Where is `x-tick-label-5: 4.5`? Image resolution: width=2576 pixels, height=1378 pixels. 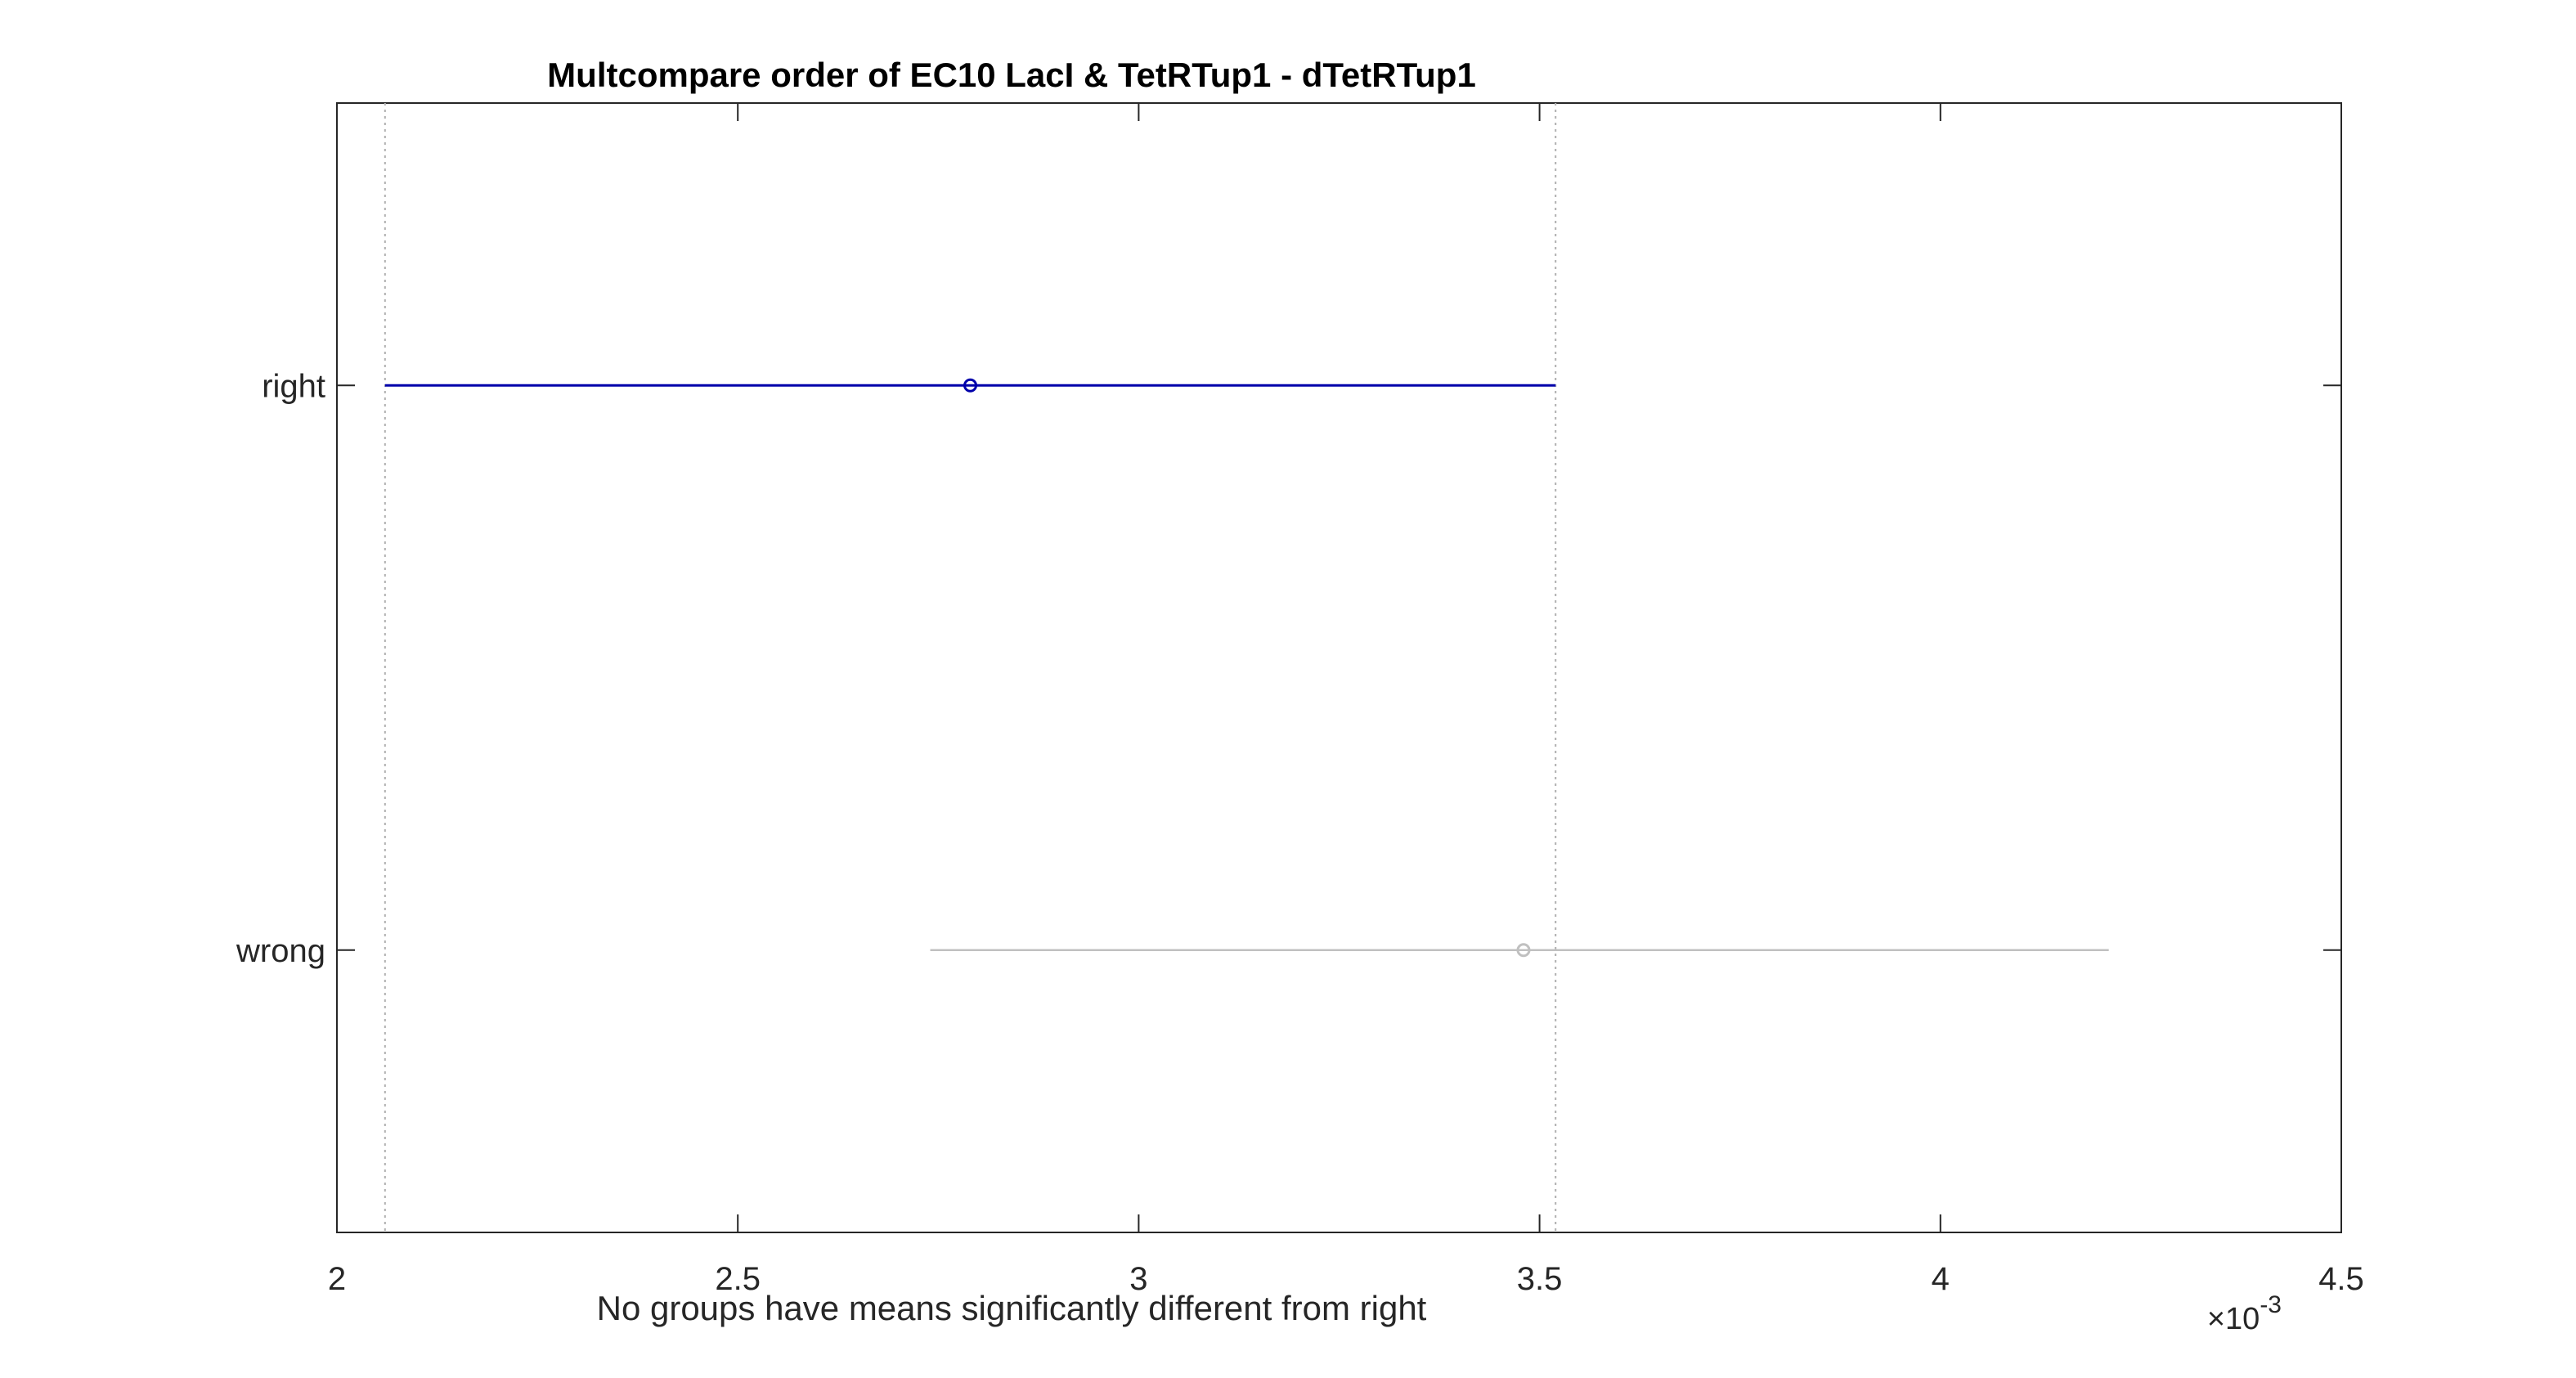
x-tick-label-5: 4.5 is located at coordinates (2341, 1279).